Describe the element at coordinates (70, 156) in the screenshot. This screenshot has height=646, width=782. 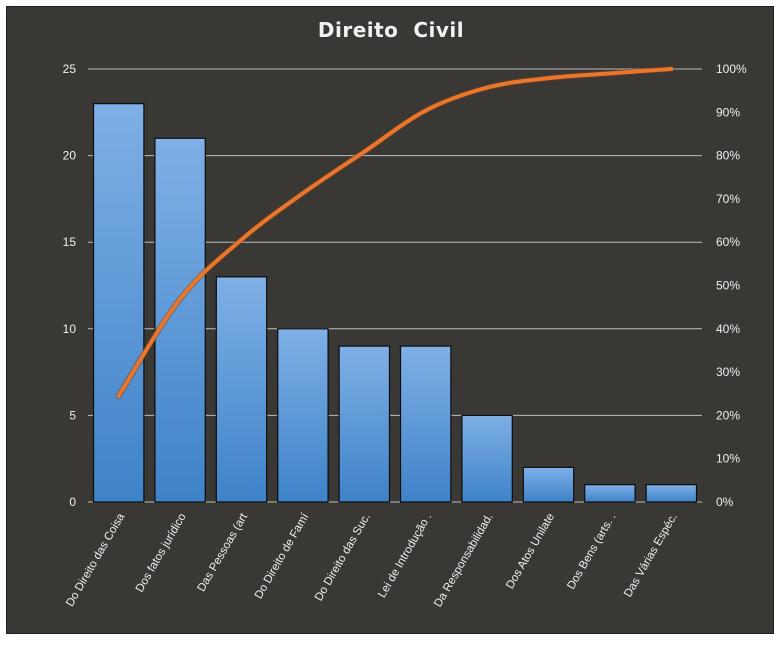
I see `y-tick-label: 20` at that location.